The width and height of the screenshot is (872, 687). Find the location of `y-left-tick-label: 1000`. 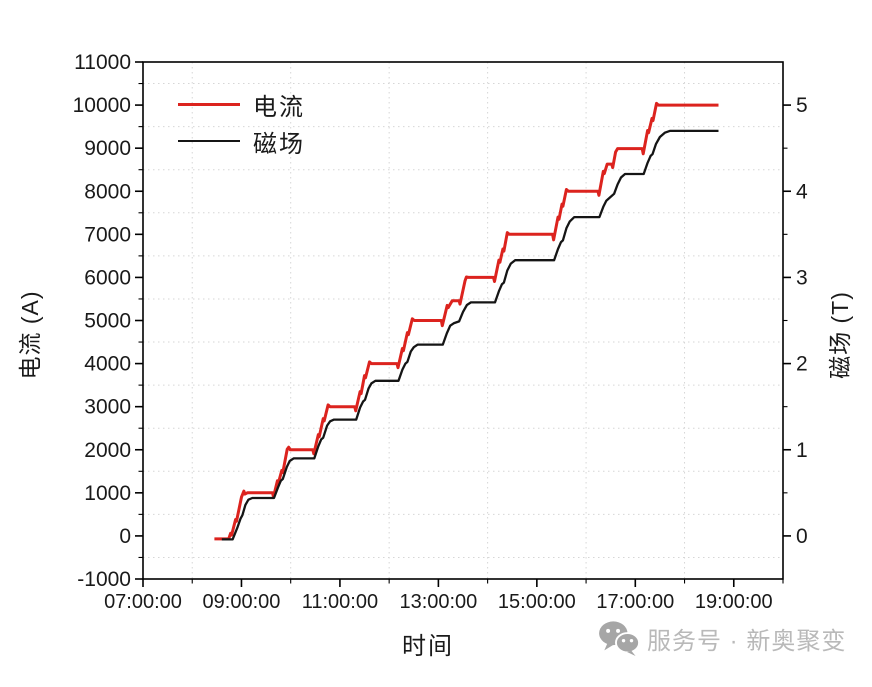

y-left-tick-label: 1000 is located at coordinates (107, 493).